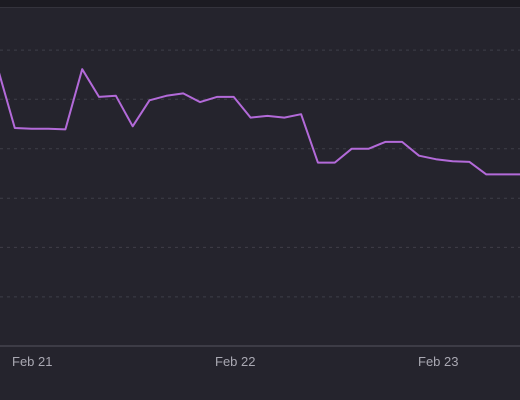 The width and height of the screenshot is (520, 400). Describe the element at coordinates (438, 361) in the screenshot. I see `x-tick-label-feb-23: Feb 23` at that location.